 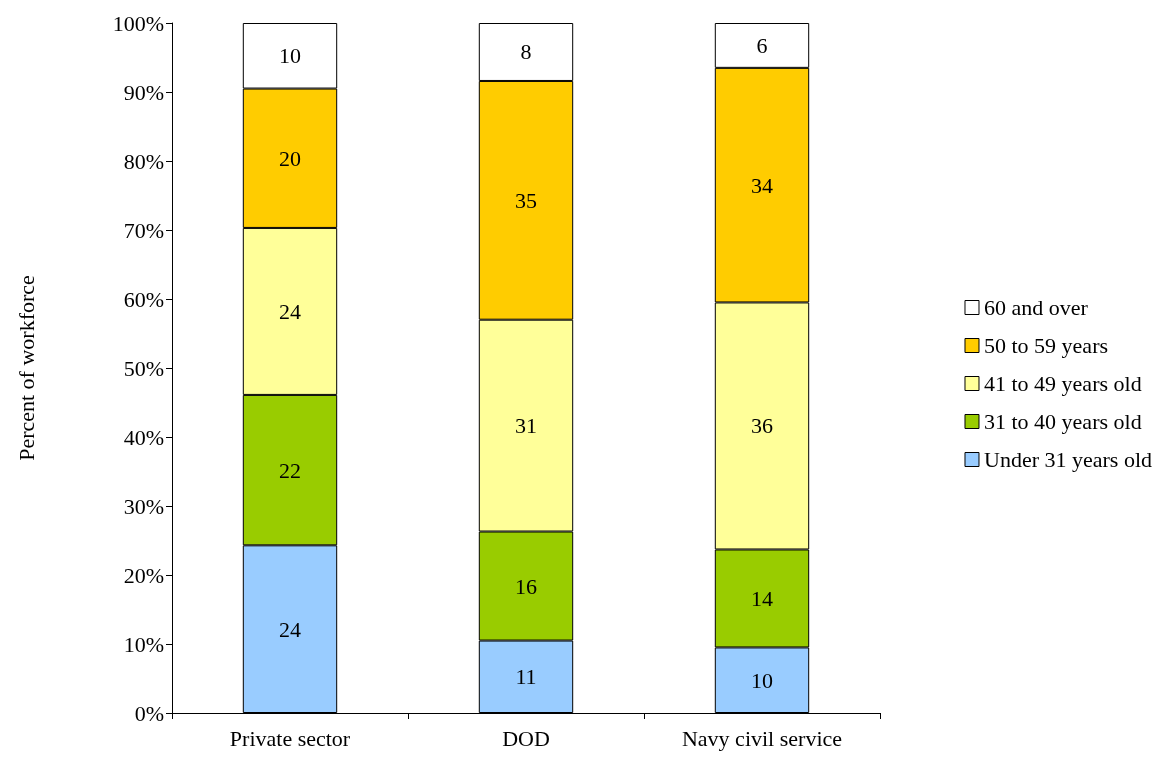 What do you see at coordinates (1068, 459) in the screenshot?
I see `legend-label: Under 31 years old` at bounding box center [1068, 459].